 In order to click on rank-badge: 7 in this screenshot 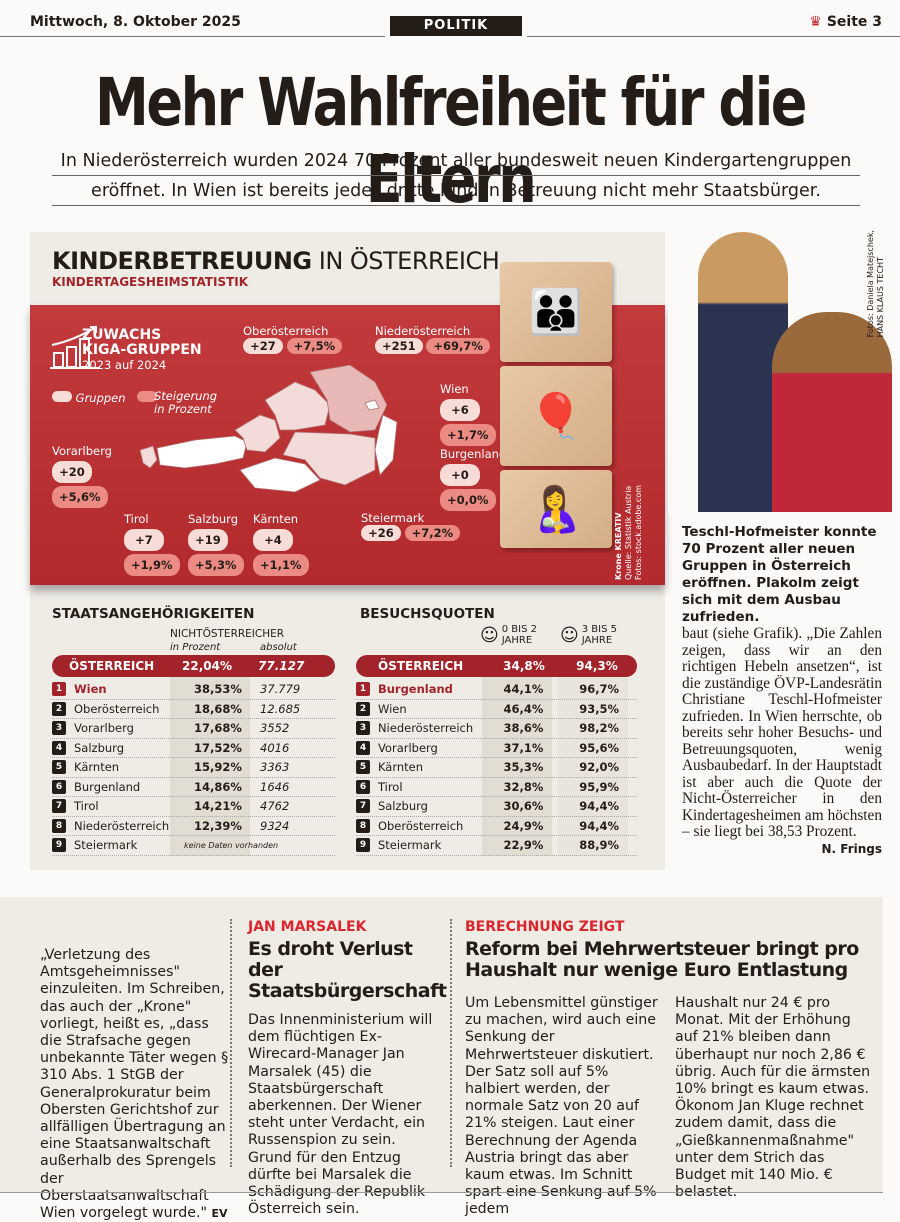, I will do `click(363, 806)`.